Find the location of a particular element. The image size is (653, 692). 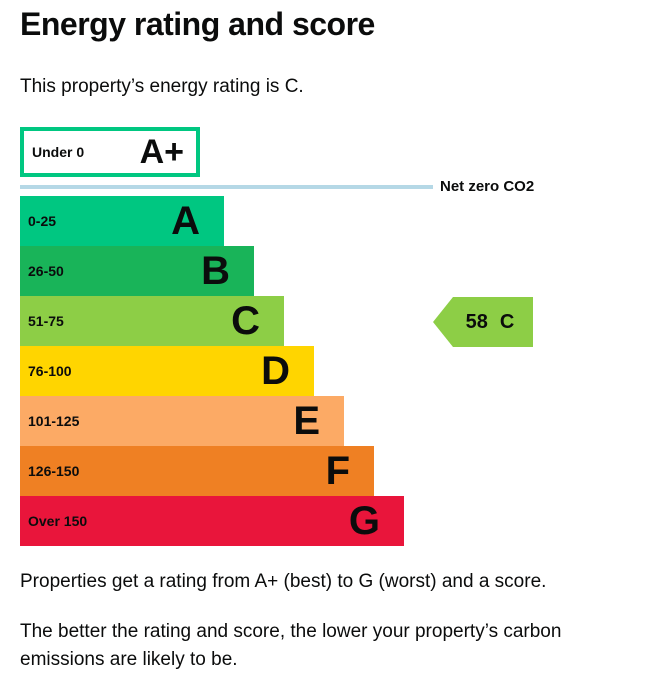

band-row-e: 101-125 E is located at coordinates (182, 421).